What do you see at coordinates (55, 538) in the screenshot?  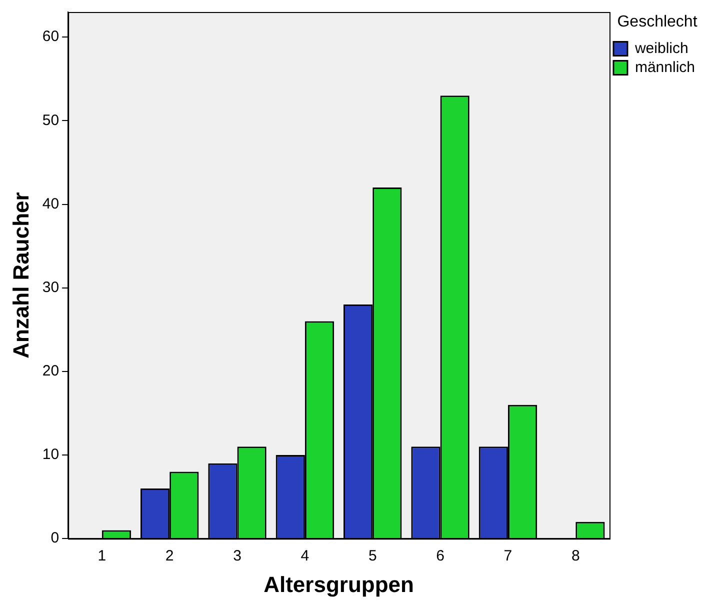 I see `y-tick-label: 0` at bounding box center [55, 538].